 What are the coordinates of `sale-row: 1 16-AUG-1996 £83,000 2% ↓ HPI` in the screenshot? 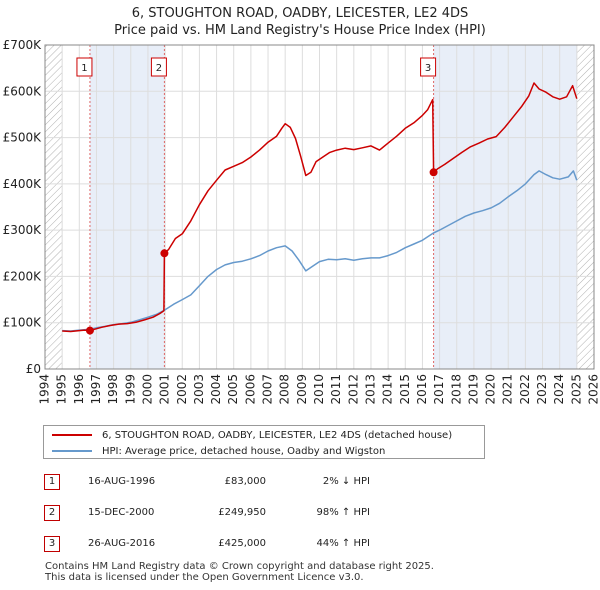 It's located at (224, 483).